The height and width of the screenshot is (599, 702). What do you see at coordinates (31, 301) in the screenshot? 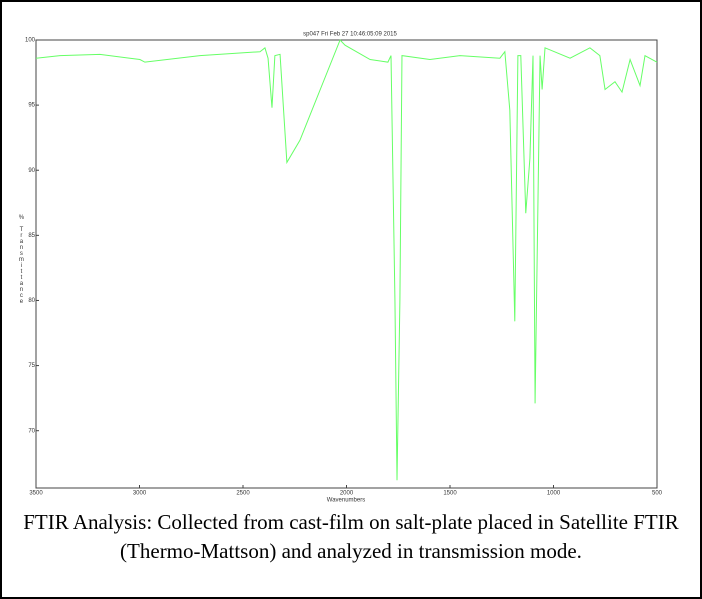
I see `y-tick-label: 80` at bounding box center [31, 301].